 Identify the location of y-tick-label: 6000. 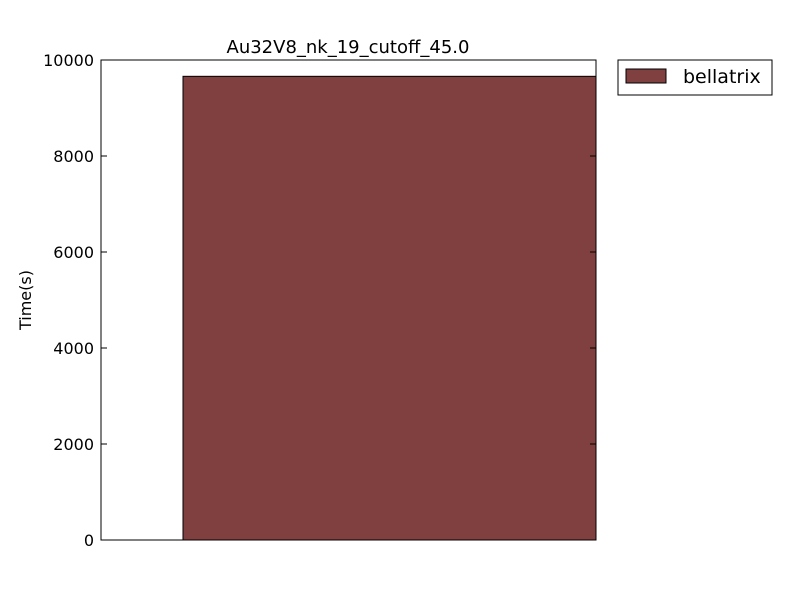
(73, 252).